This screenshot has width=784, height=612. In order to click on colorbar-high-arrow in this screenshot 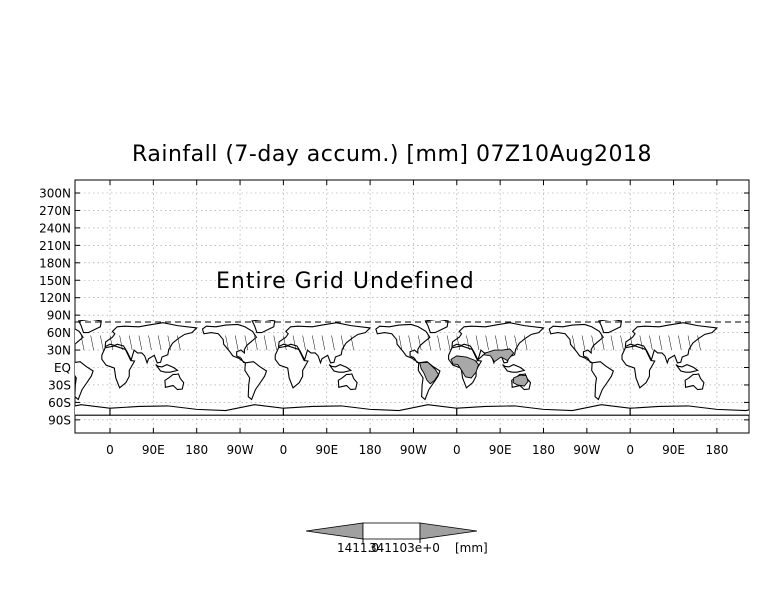, I will do `click(448, 531)`.